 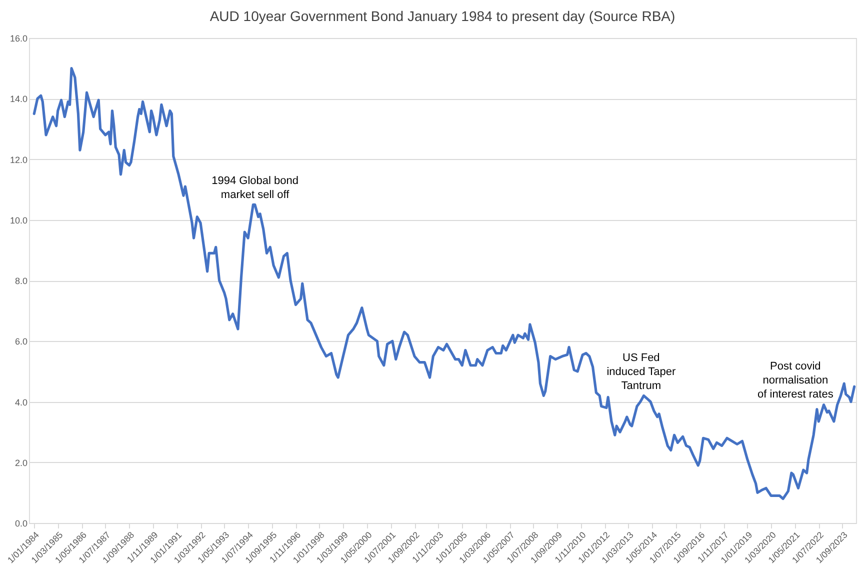 I want to click on annotation: US Fed induced Taper Tantrum, so click(x=641, y=372).